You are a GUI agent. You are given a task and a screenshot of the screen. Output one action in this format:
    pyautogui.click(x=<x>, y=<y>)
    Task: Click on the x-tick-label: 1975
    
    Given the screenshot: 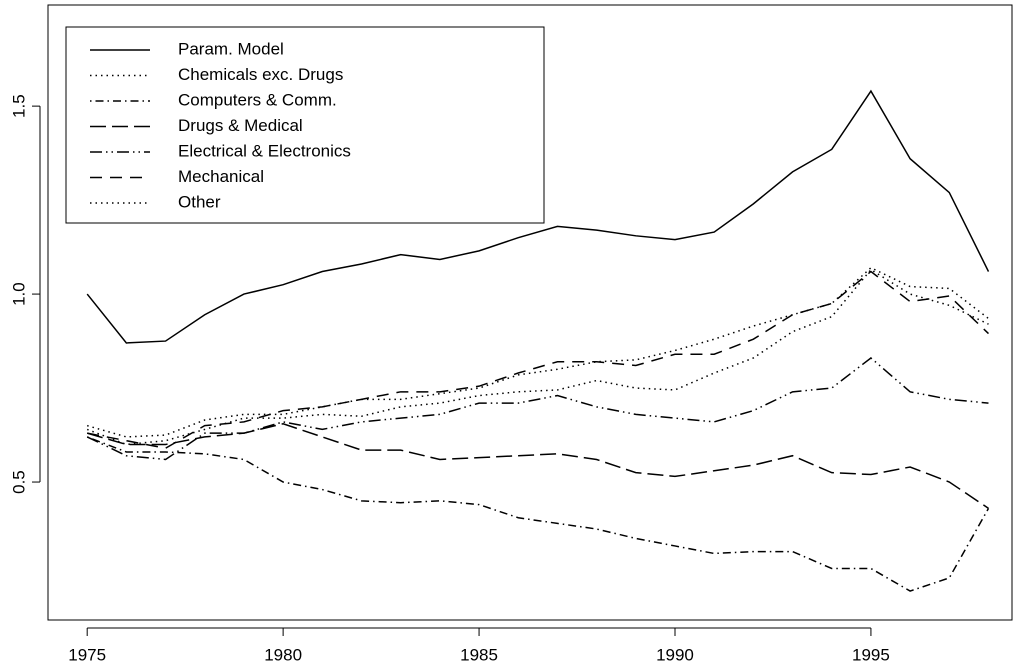 What is the action you would take?
    pyautogui.click(x=87, y=654)
    